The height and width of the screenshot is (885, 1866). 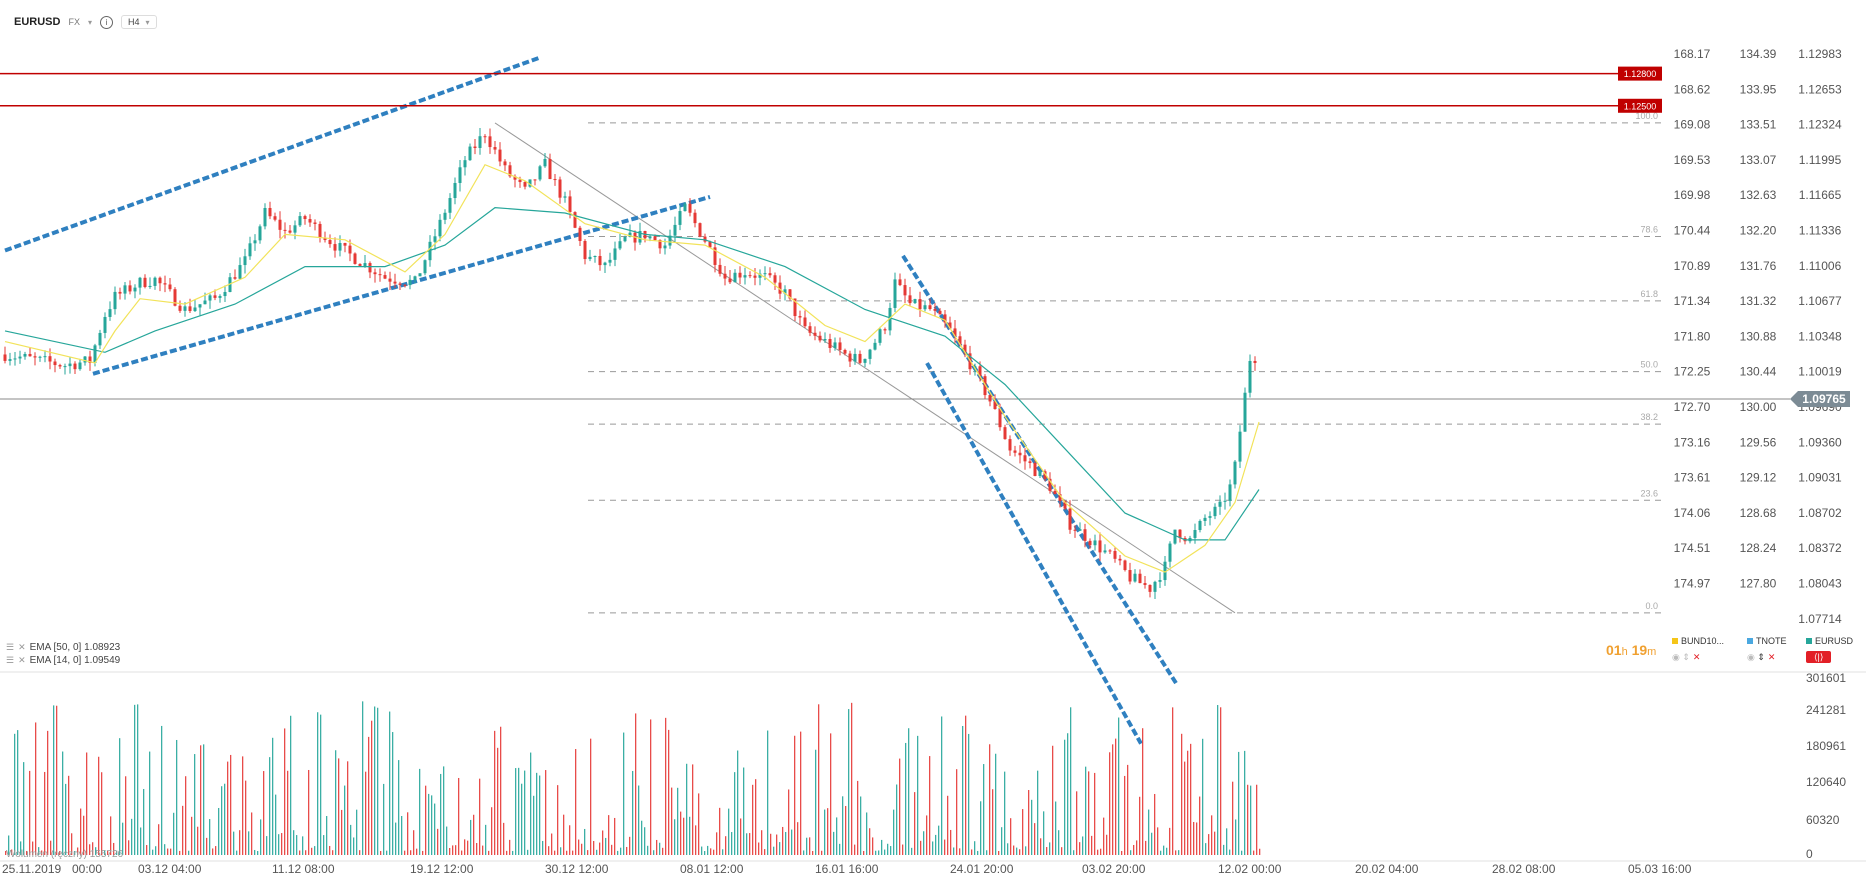 I want to click on timeframe-select: H4 ▾, so click(x=138, y=22).